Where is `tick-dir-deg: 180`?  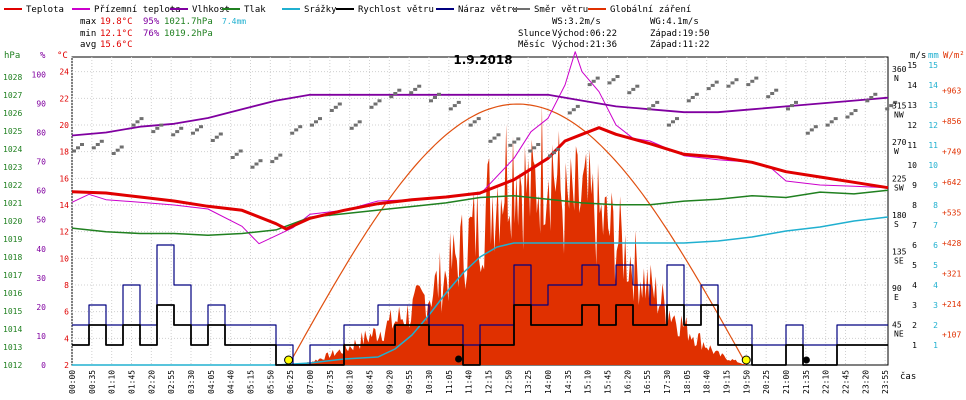 tick-dir-deg: 180 is located at coordinates (899, 215).